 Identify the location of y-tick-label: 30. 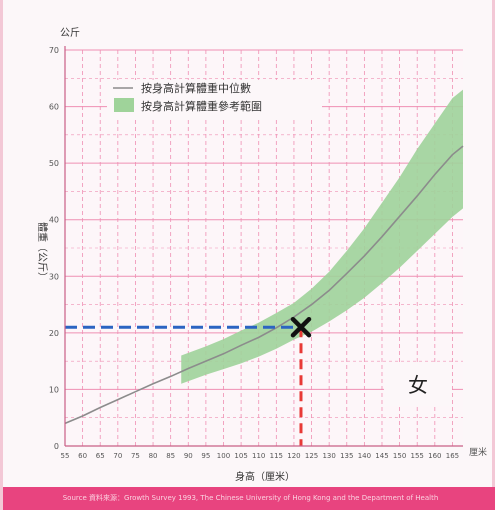
(54, 276).